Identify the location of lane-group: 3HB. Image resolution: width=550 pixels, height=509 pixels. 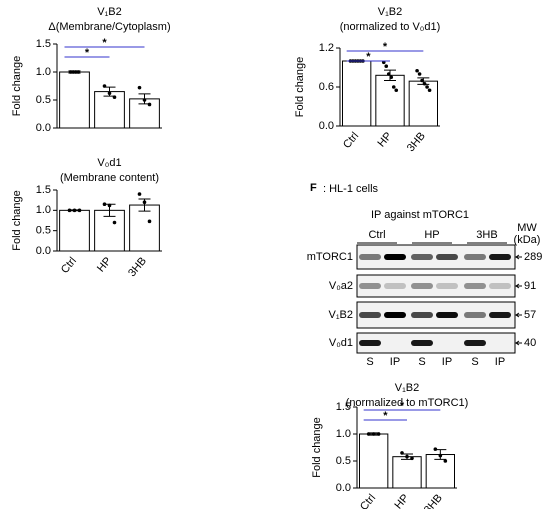
(486, 235).